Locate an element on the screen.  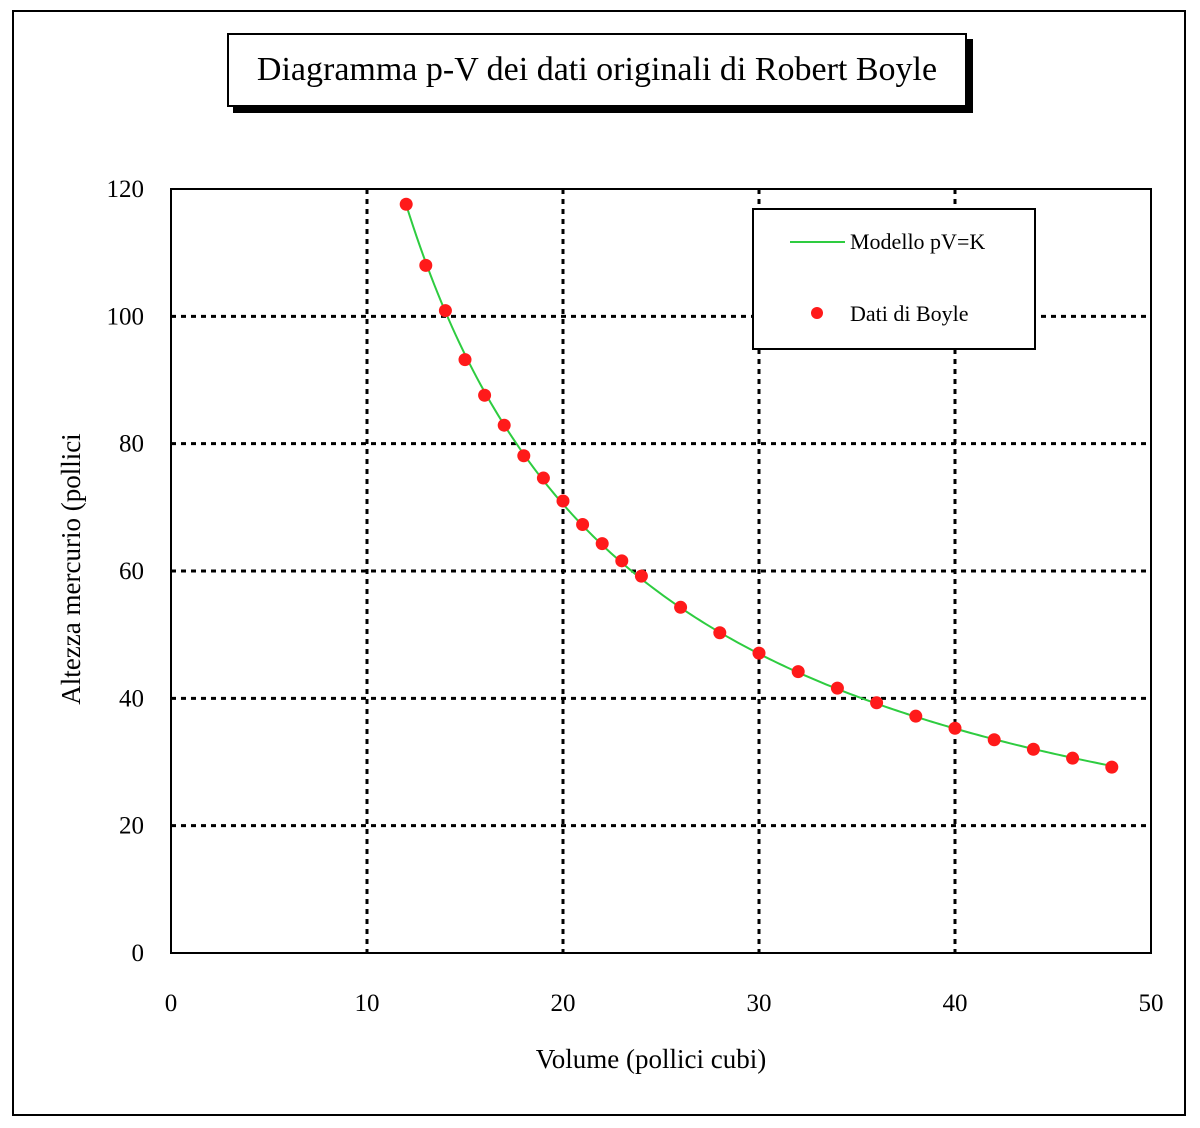
x-tick-label: 20 is located at coordinates (563, 1003).